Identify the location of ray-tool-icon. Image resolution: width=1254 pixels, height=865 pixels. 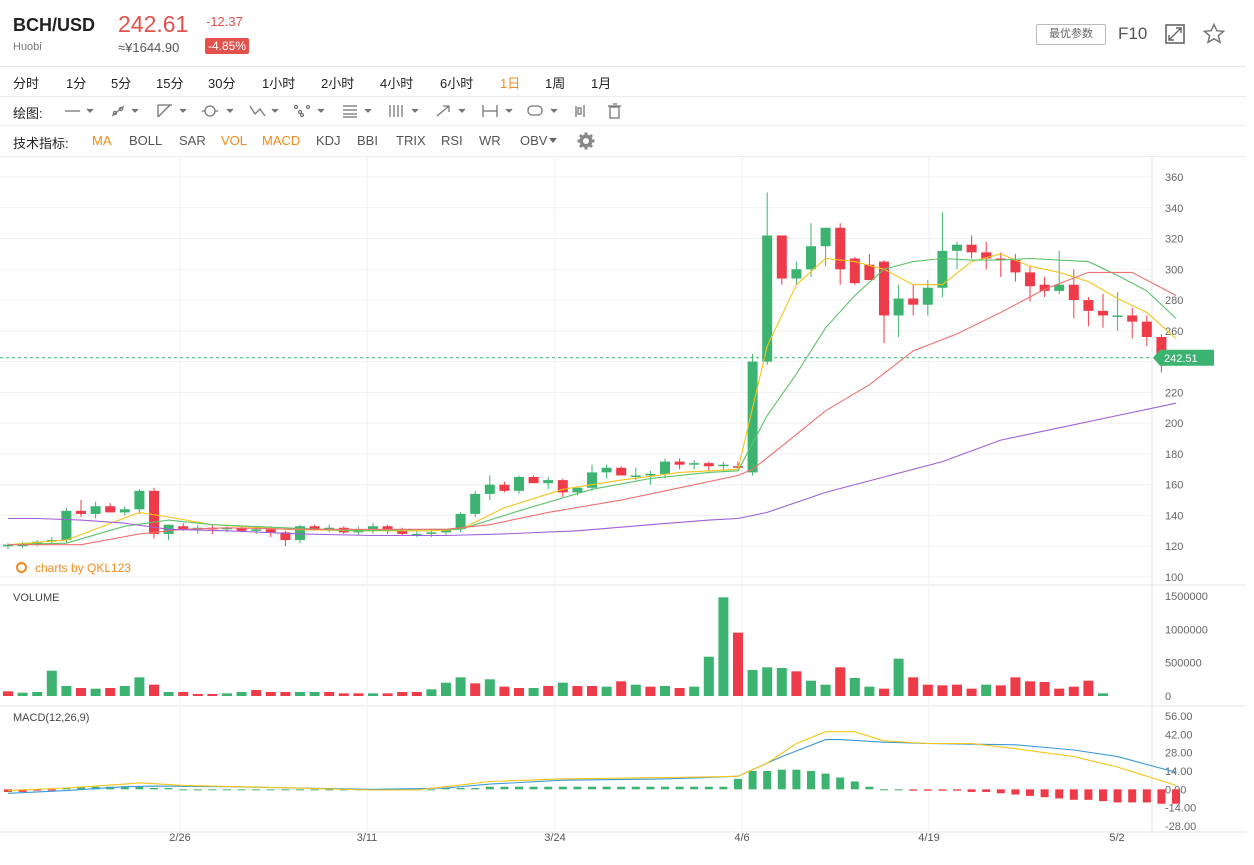
(125, 111).